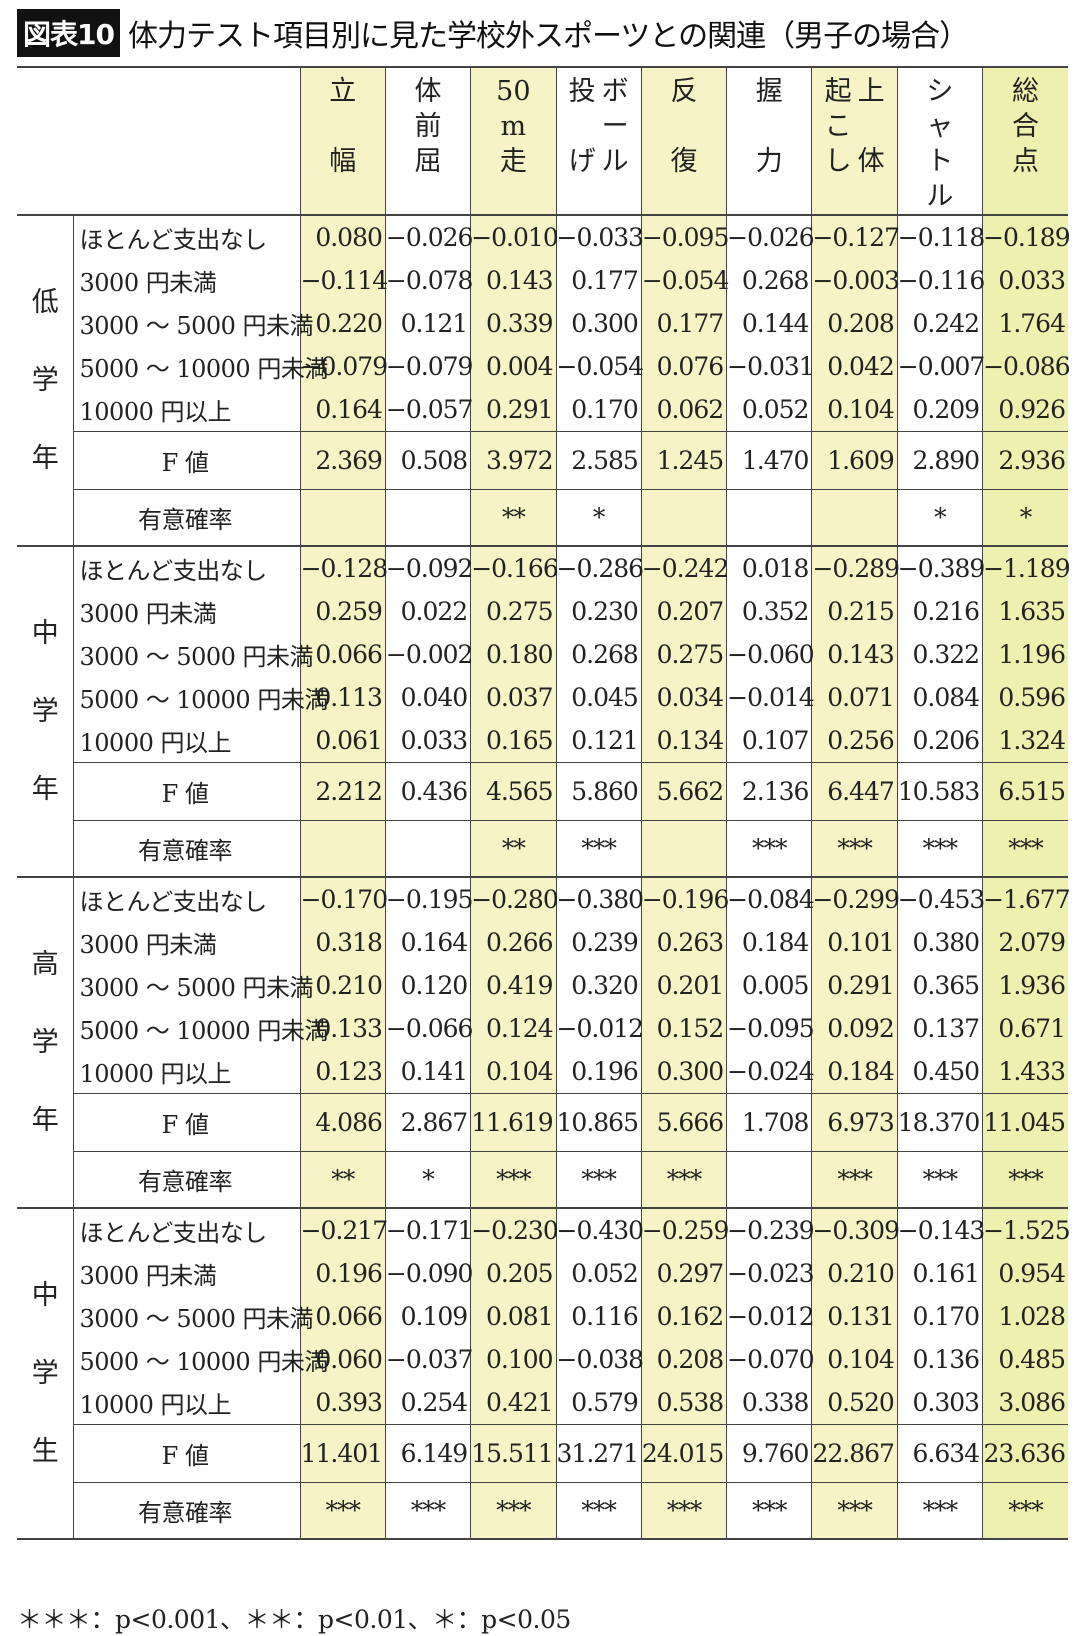  Describe the element at coordinates (599, 123) in the screenshot. I see `column-header-label: 投 げボール` at that location.